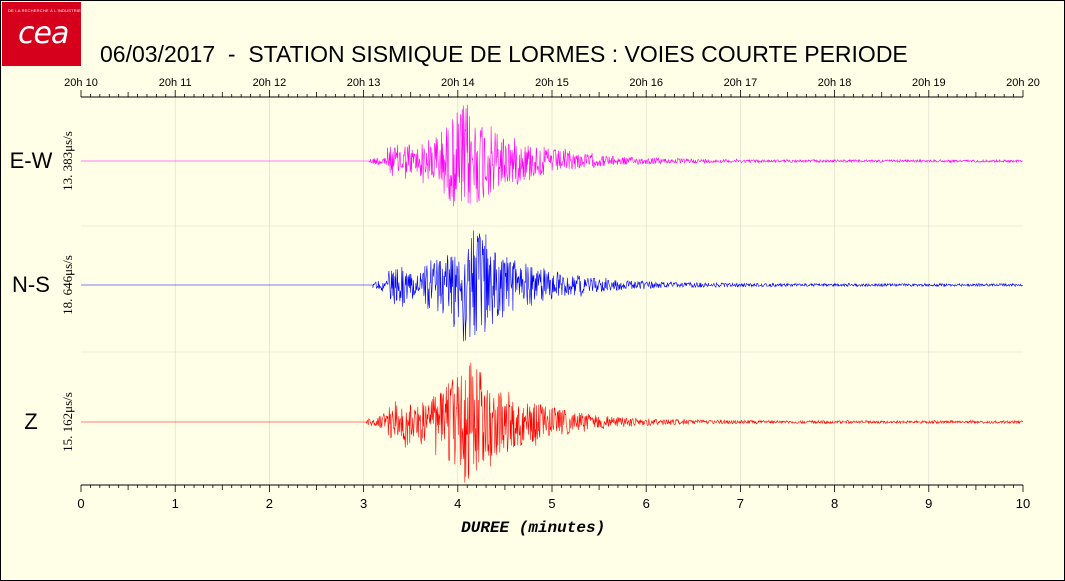  I want to click on top-tick-label: 20h 13, so click(364, 83).